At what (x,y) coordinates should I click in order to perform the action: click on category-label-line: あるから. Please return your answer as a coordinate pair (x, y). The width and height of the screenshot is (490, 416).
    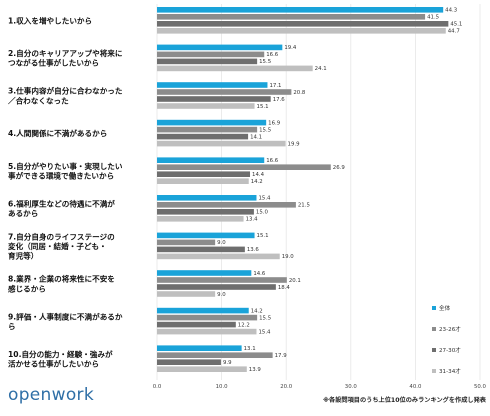
    Looking at the image, I should click on (23, 213).